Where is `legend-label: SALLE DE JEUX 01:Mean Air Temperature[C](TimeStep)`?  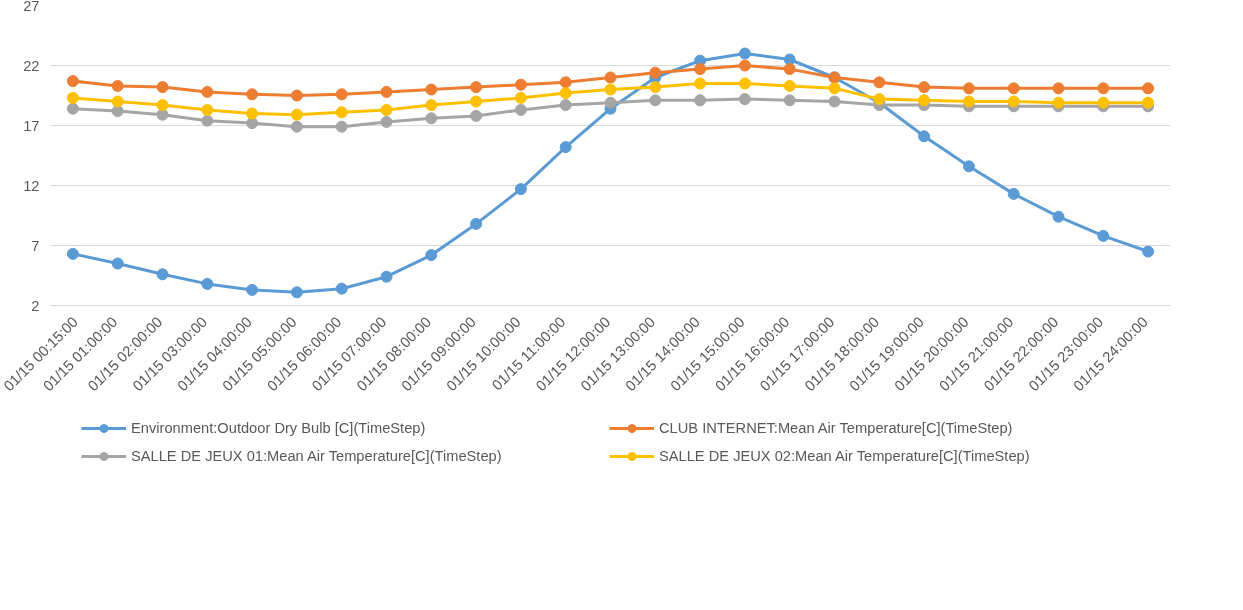
legend-label: SALLE DE JEUX 01:Mean Air Temperature[C](TimeStep) is located at coordinates (317, 456).